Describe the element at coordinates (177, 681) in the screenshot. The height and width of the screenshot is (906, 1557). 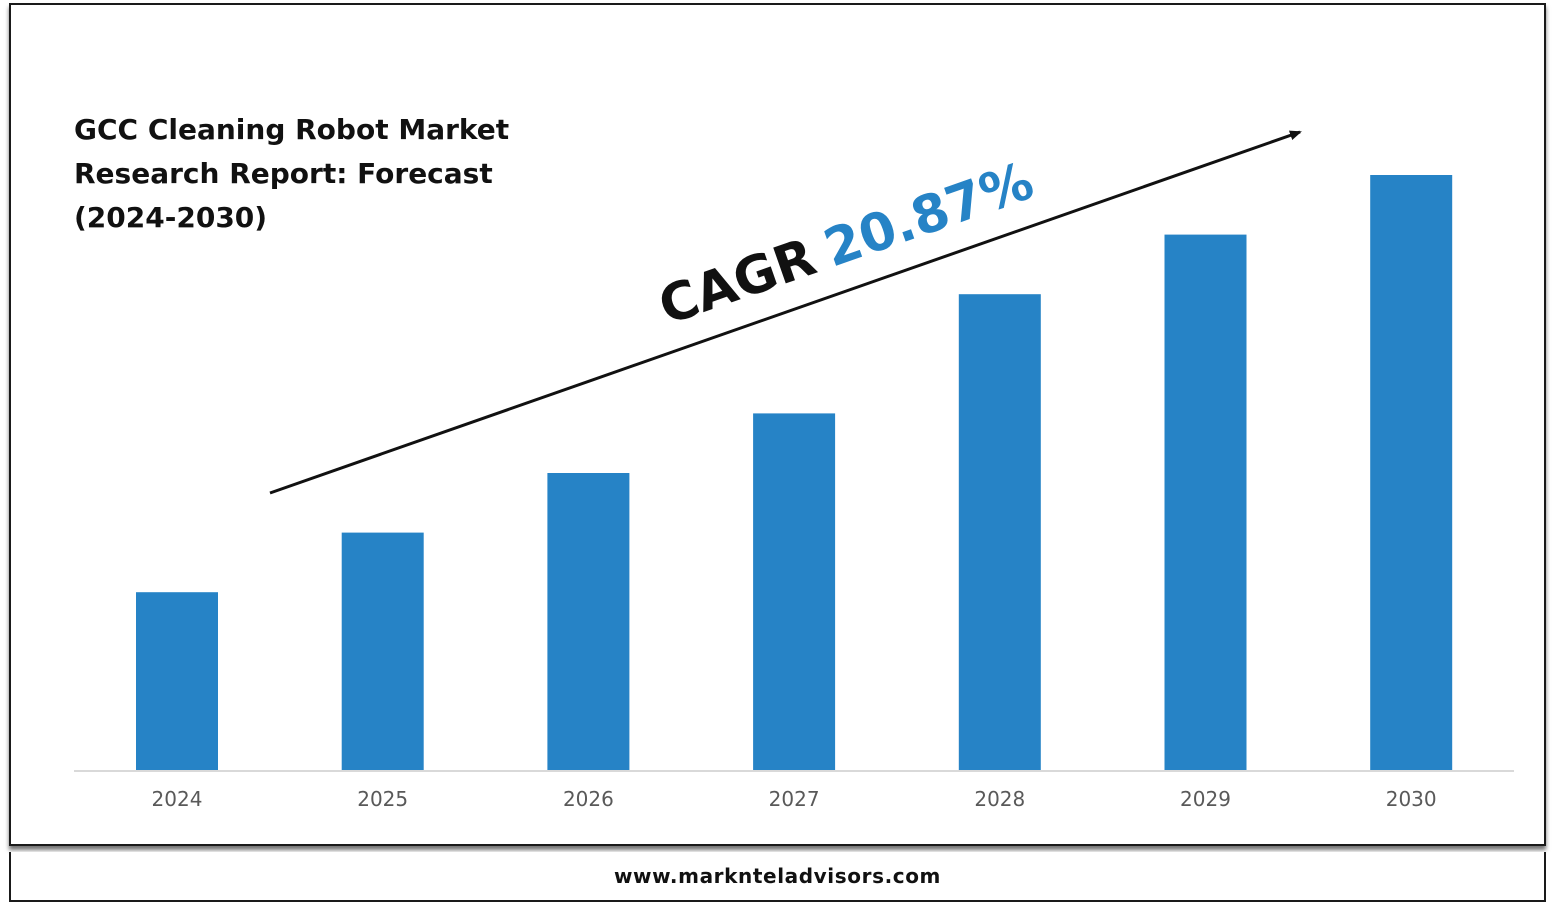
I see `bar-2024` at that location.